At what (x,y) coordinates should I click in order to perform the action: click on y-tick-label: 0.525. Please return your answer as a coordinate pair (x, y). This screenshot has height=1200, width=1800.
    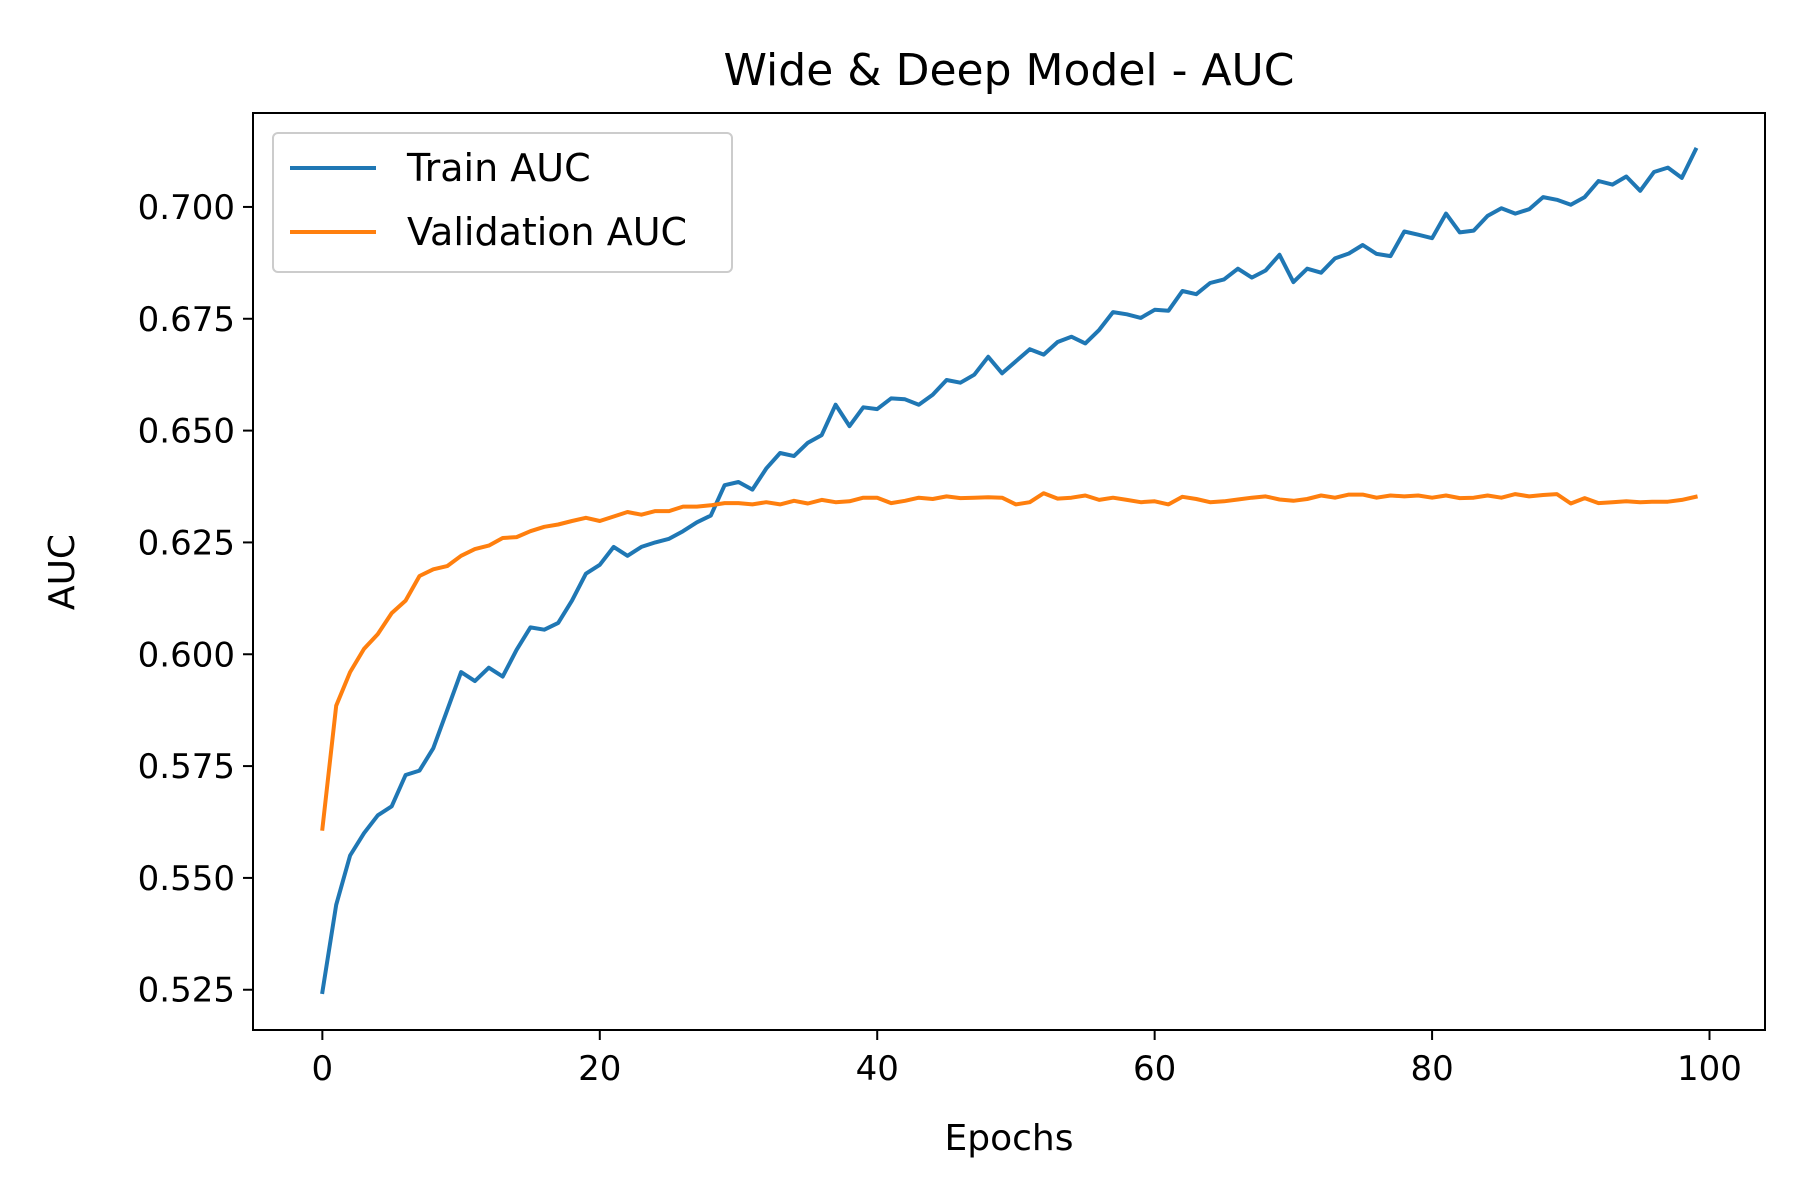
    Looking at the image, I should click on (186, 991).